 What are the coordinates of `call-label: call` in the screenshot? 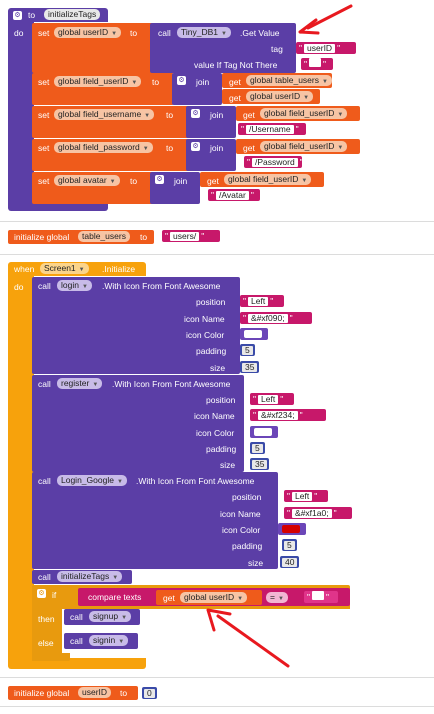 It's located at (164, 33).